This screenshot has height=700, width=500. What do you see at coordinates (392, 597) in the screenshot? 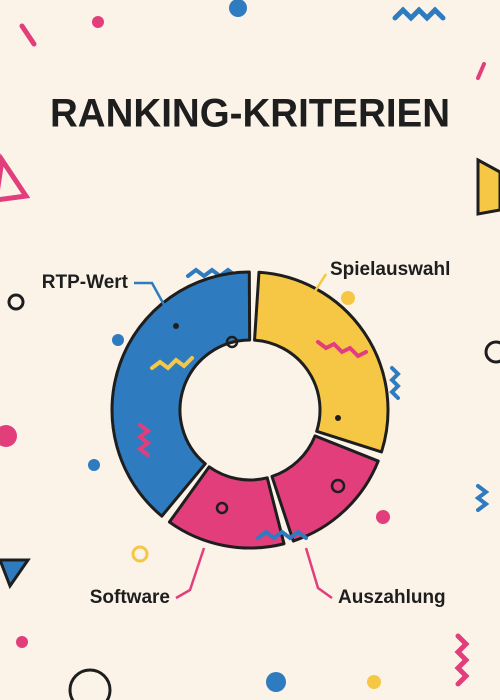
I see `segment-label: Auszahlung` at bounding box center [392, 597].